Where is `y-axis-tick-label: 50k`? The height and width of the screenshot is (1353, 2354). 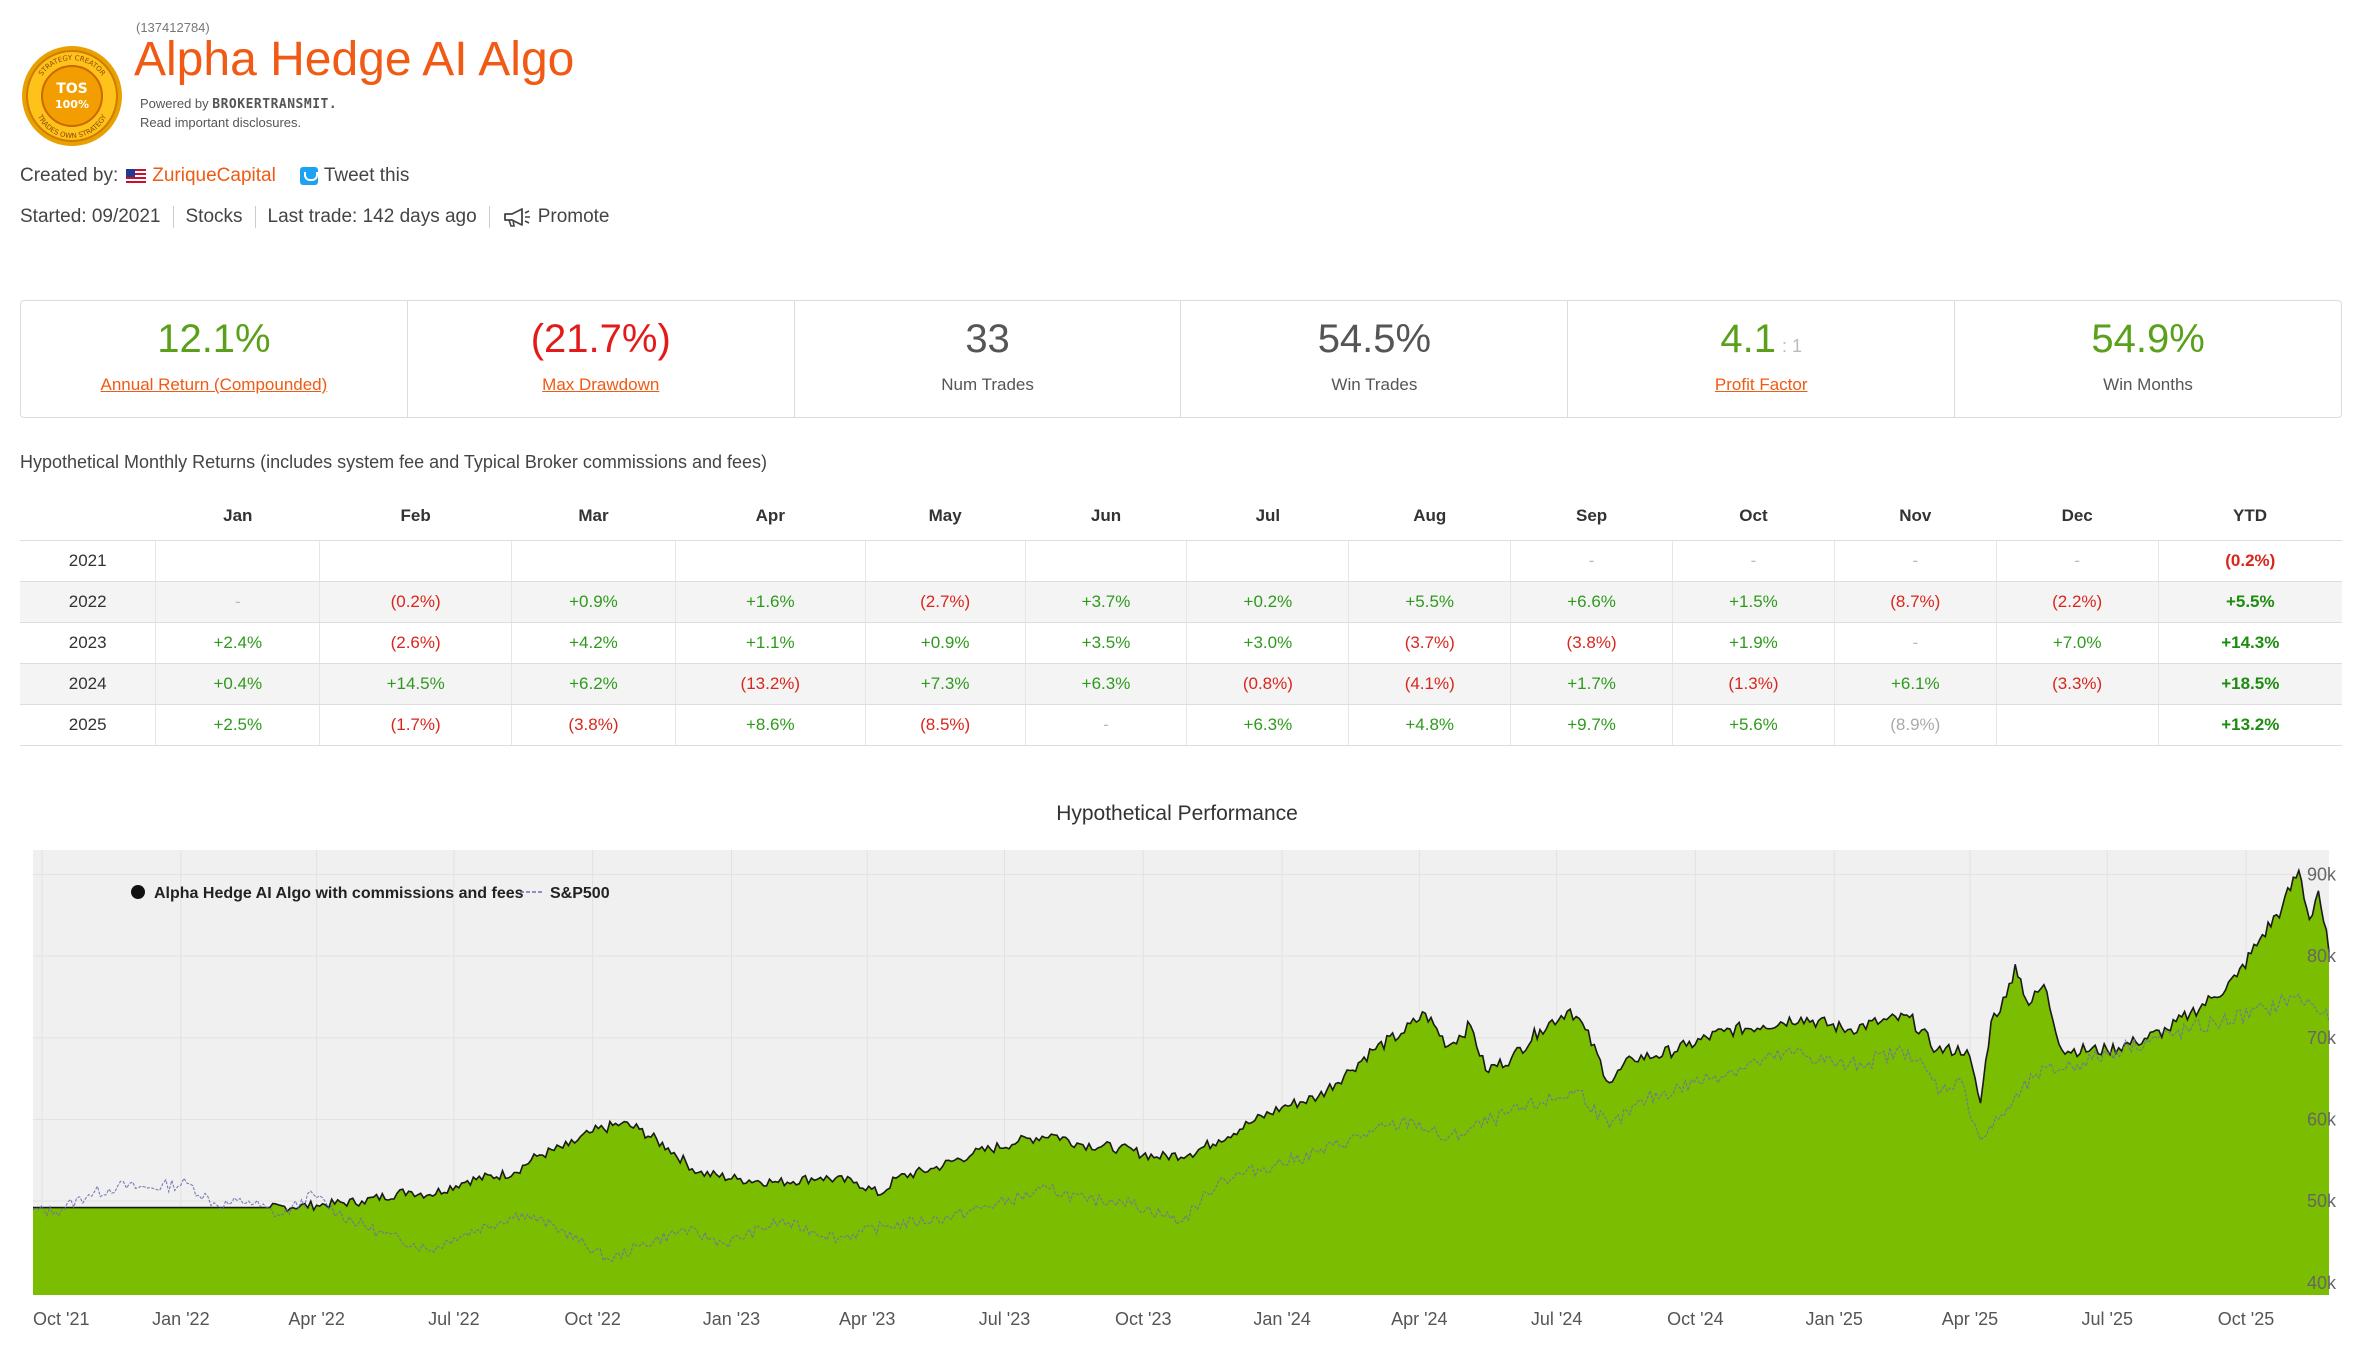 y-axis-tick-label: 50k is located at coordinates (2322, 1201).